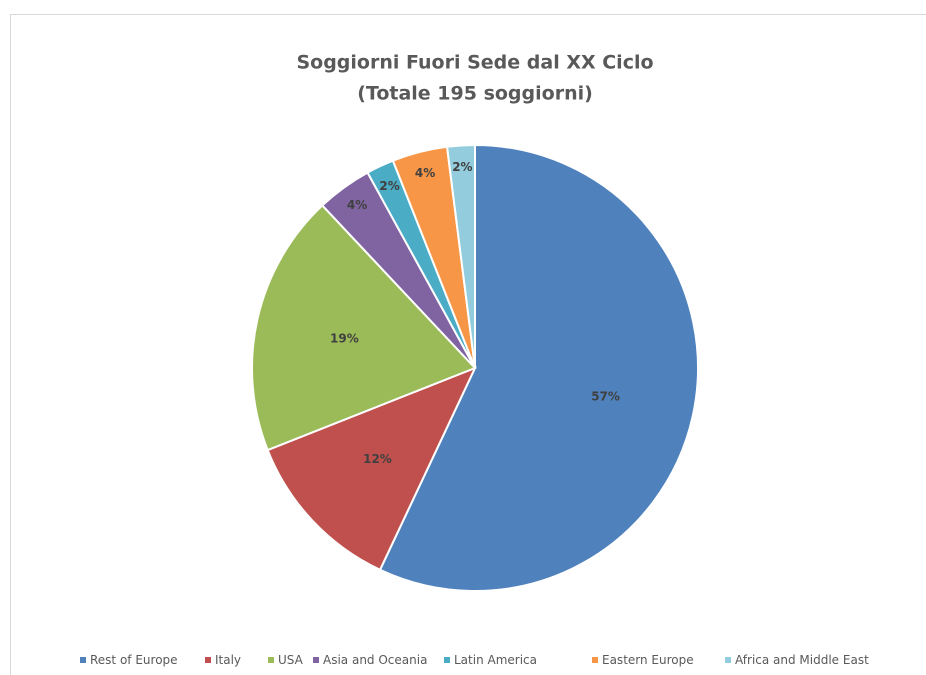 The height and width of the screenshot is (675, 926). Describe the element at coordinates (475, 94) in the screenshot. I see `chart-subtitle: (Totale 195 soggiorni)` at that location.